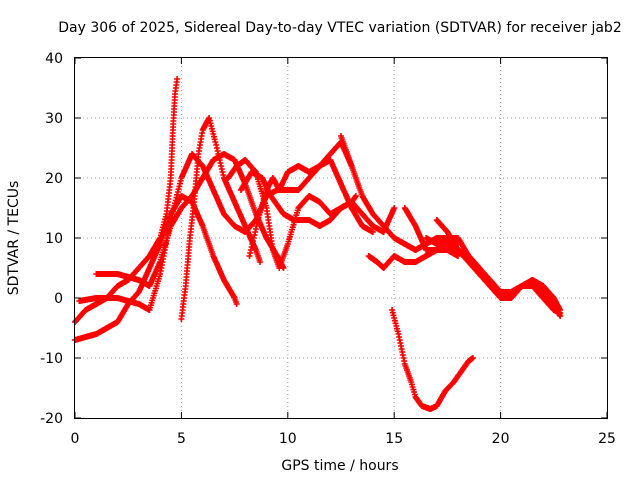 The image size is (640, 480). I want to click on series-arc-n, so click(432, 359).